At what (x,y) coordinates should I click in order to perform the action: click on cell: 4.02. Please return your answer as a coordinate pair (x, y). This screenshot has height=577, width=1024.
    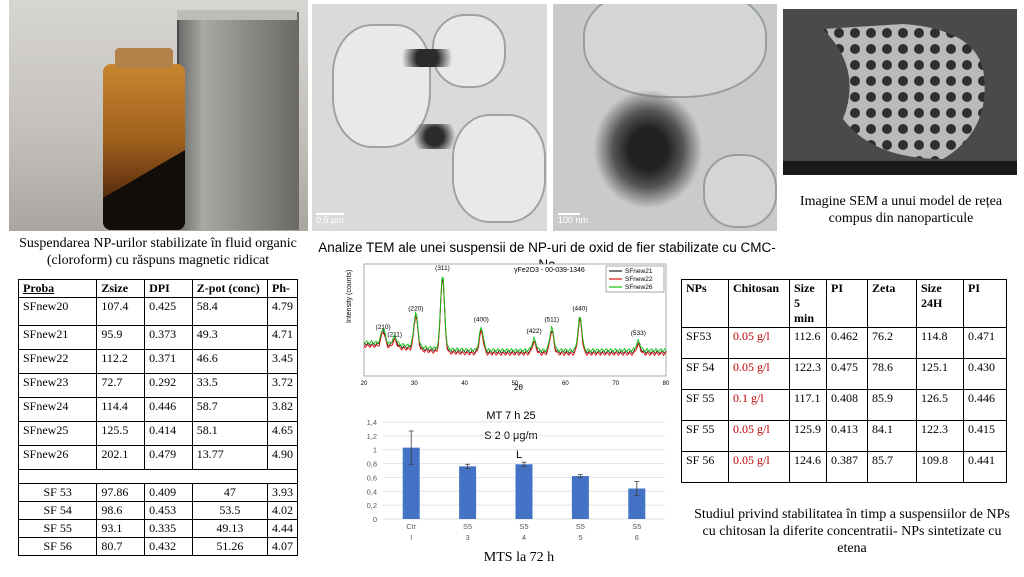
    Looking at the image, I should click on (282, 510).